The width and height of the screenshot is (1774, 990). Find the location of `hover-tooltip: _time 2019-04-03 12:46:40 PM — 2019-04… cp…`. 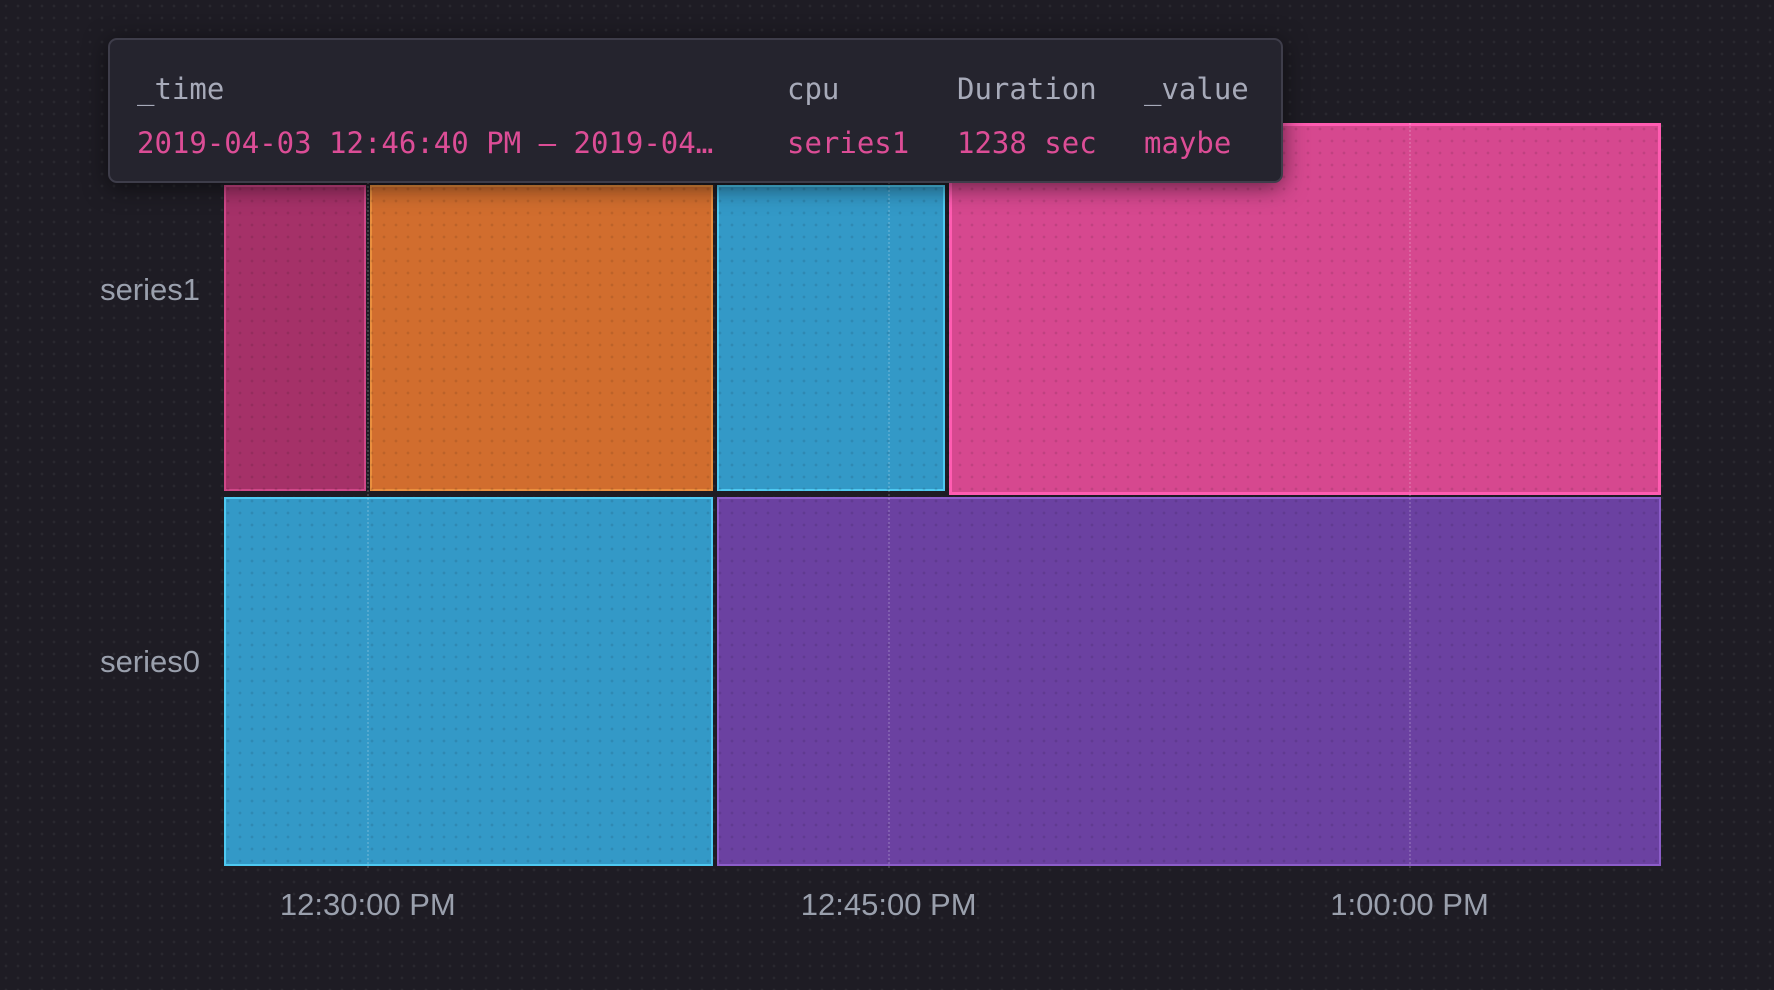

hover-tooltip: _time 2019-04-03 12:46:40 PM — 2019-04… cp… is located at coordinates (695, 110).